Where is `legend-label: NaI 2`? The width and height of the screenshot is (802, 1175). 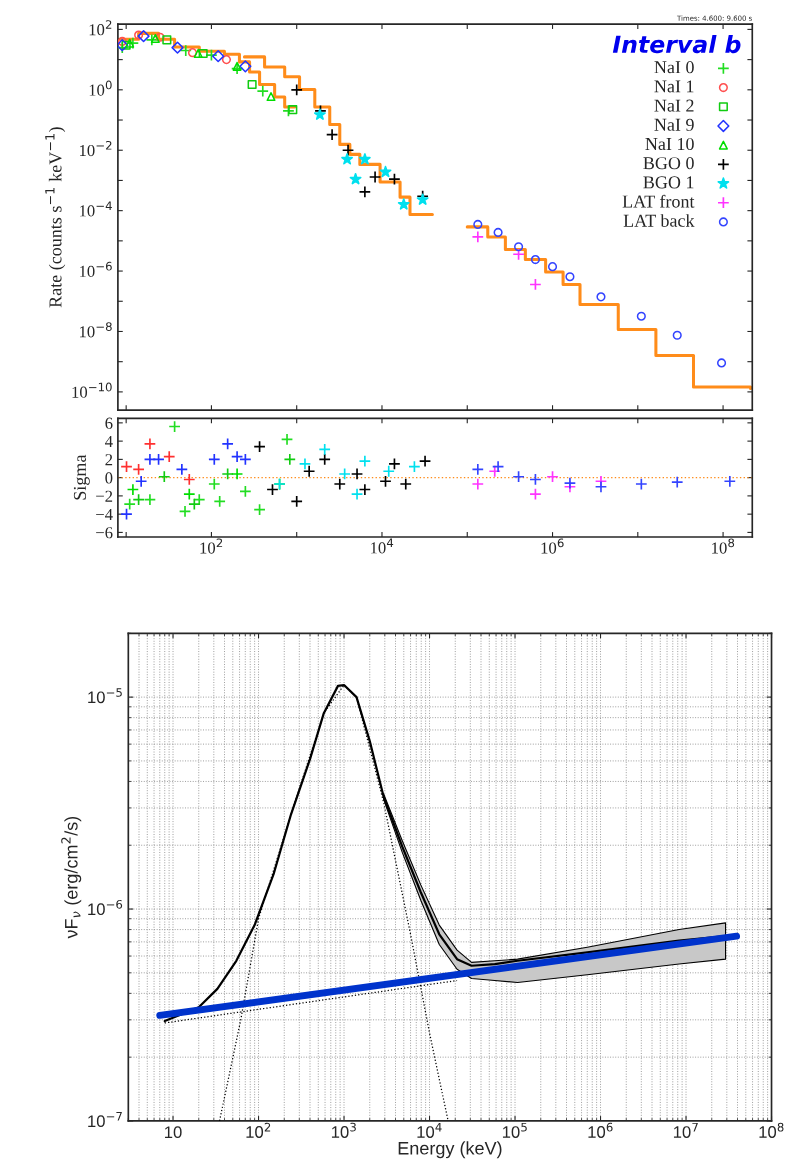
legend-label: NaI 2 is located at coordinates (674, 105).